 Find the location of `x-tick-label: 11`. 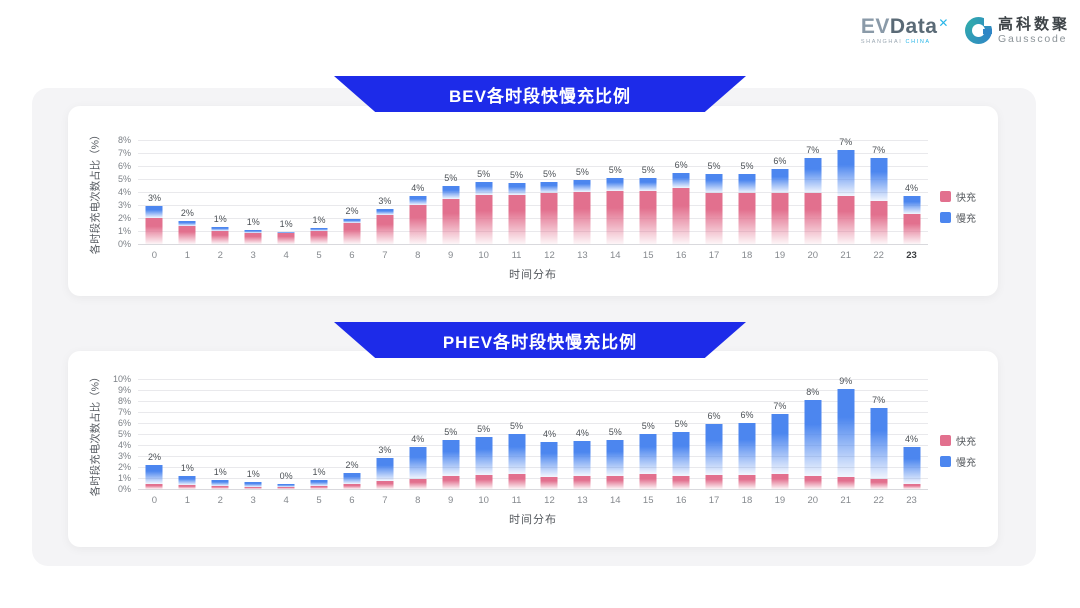

x-tick-label: 11 is located at coordinates (516, 255).